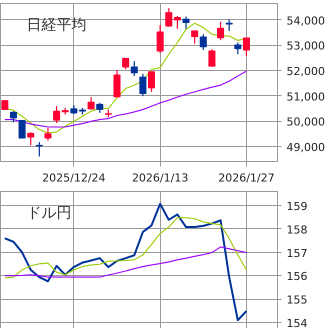 This screenshot has height=328, width=334. What do you see at coordinates (74, 178) in the screenshot?
I see `x-tick-label: 2025/12/24` at bounding box center [74, 178].